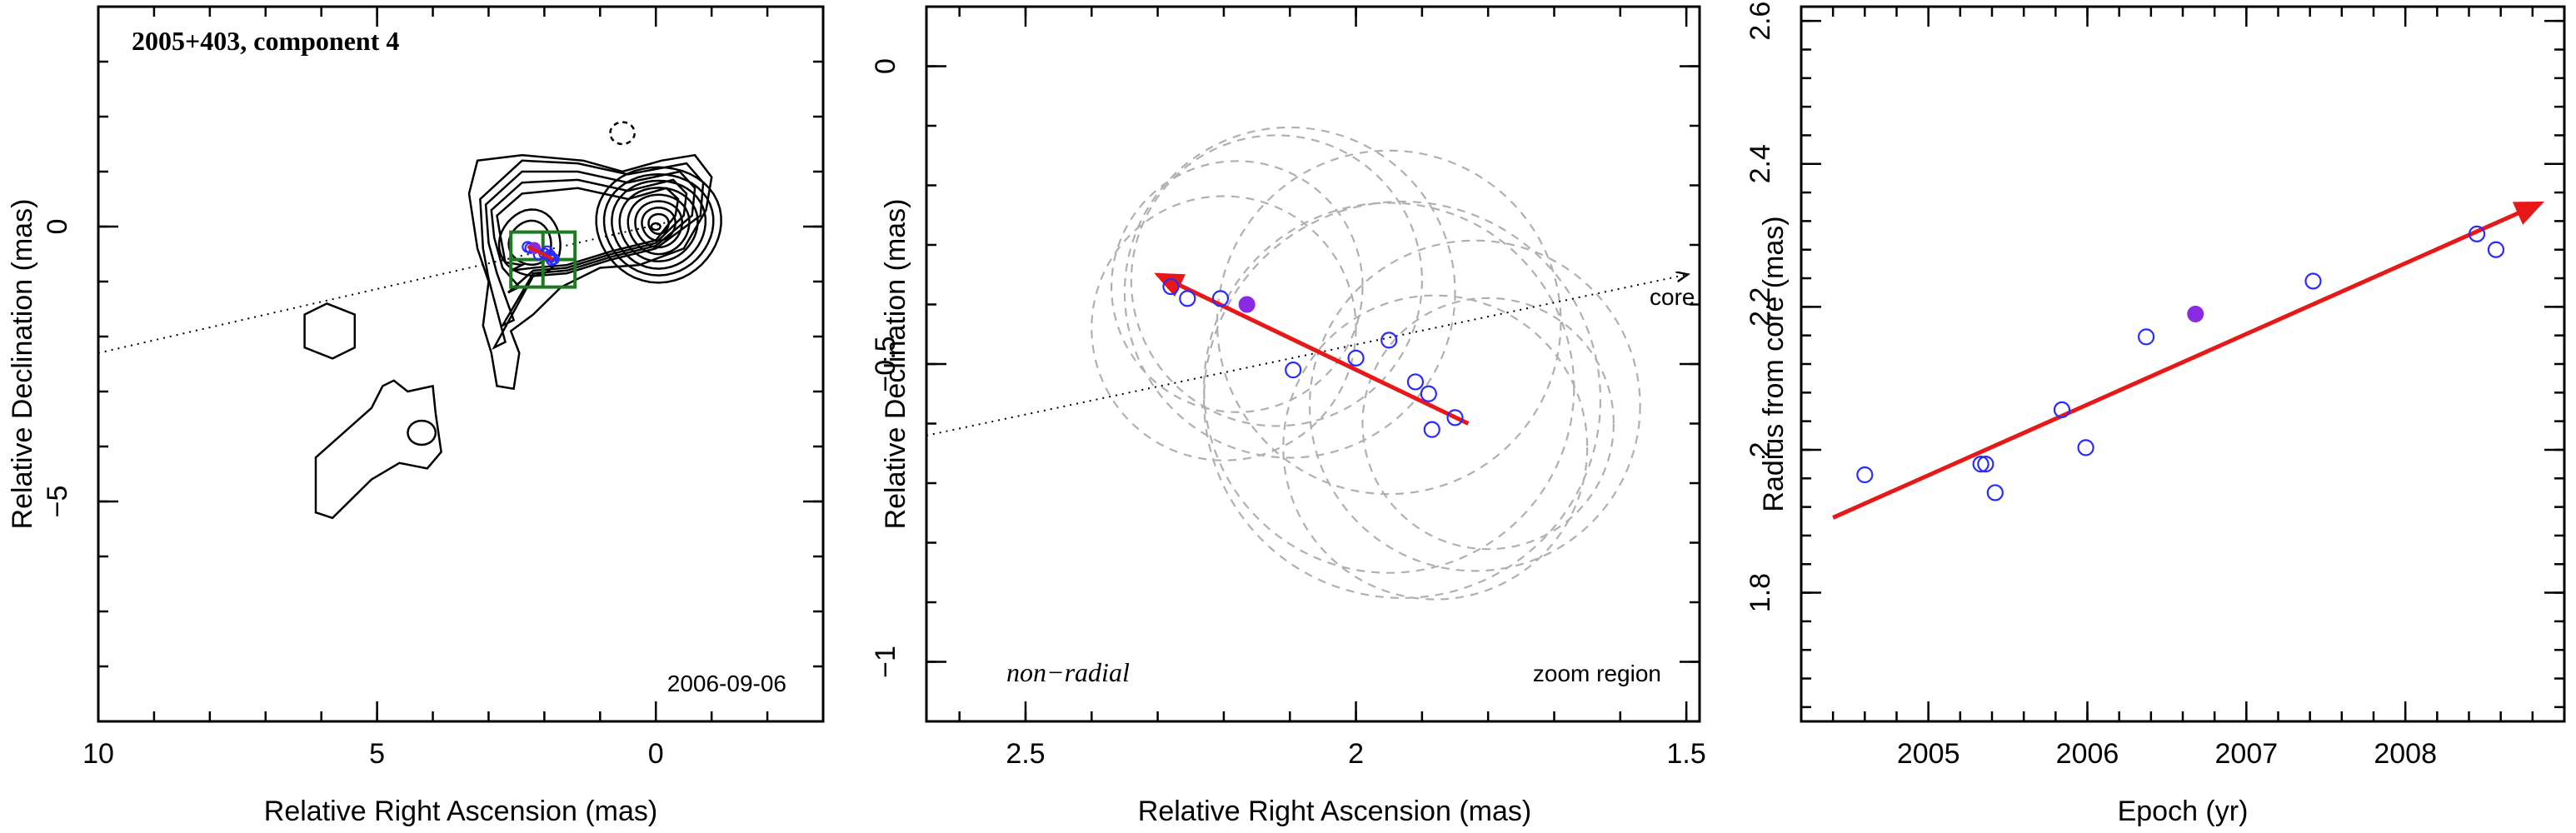 Image resolution: width=2576 pixels, height=833 pixels. I want to click on panel-2-points, so click(1313, 357).